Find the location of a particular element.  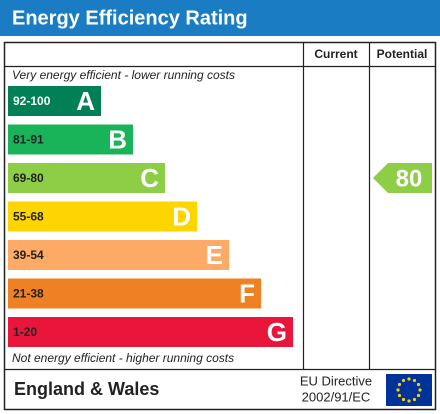

band-letter: E is located at coordinates (214, 255).